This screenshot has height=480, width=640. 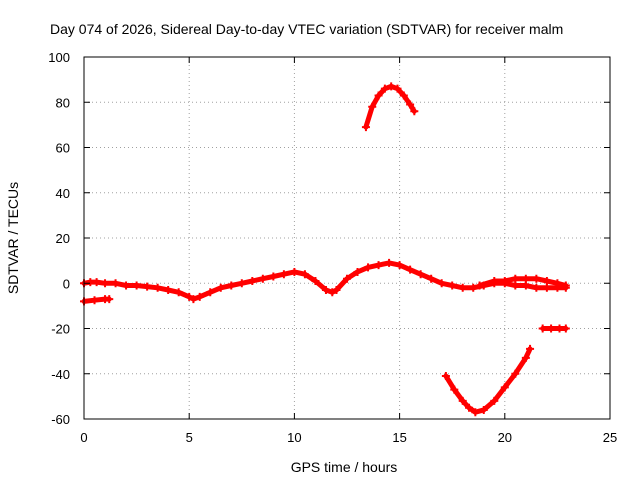 What do you see at coordinates (60, 419) in the screenshot?
I see `y-tick-label: -60` at bounding box center [60, 419].